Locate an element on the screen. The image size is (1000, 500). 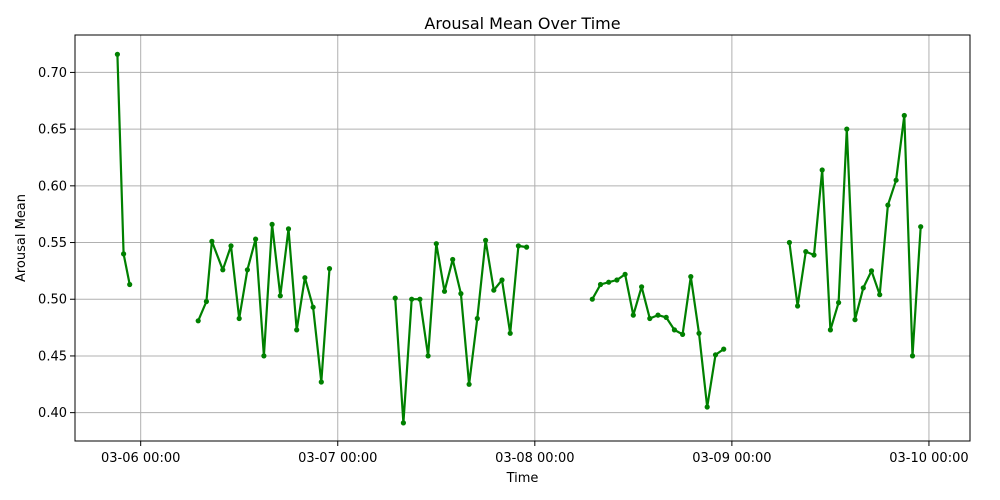
y-axis-label: Arousal Mean is located at coordinates (21, 238).